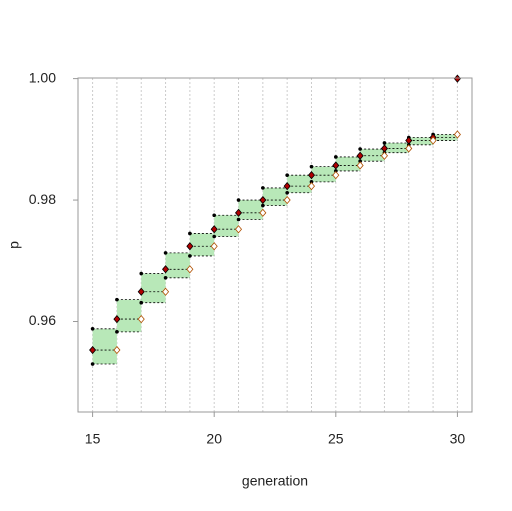  What do you see at coordinates (42, 77) in the screenshot?
I see `y-tick-label: 1.00` at bounding box center [42, 77].